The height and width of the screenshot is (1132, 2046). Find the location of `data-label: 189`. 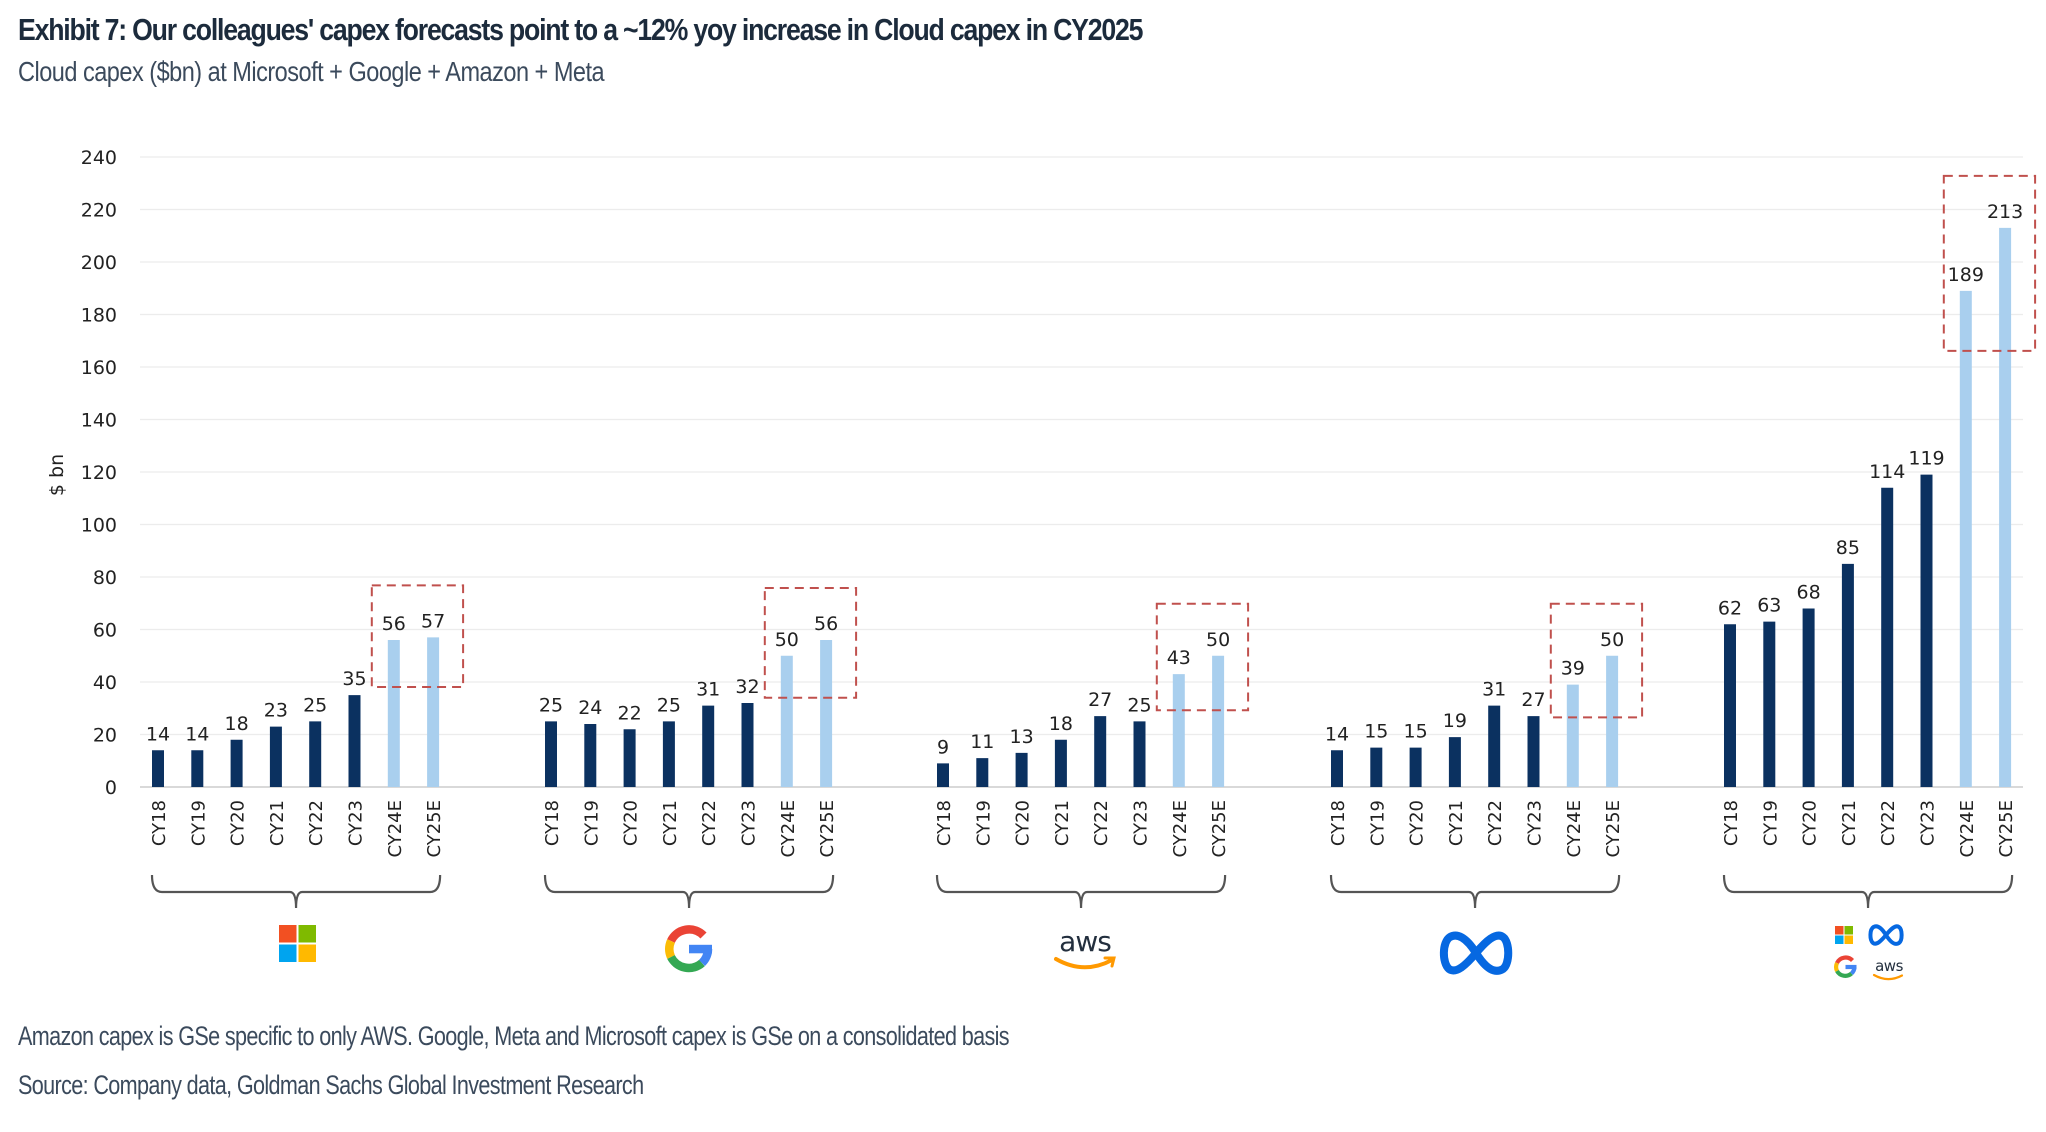

data-label: 189 is located at coordinates (1966, 275).